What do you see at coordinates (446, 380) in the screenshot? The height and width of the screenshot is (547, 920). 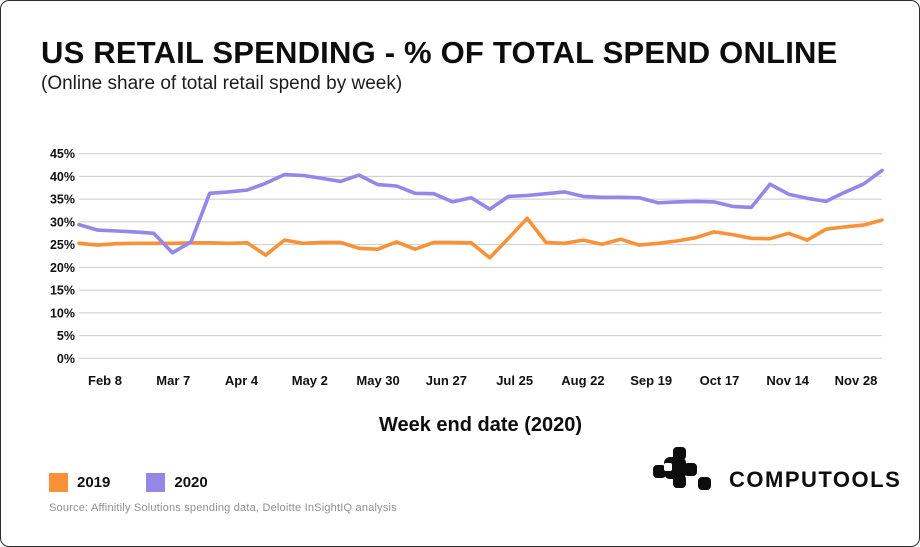 I see `x-tick-label: Jun 27` at bounding box center [446, 380].